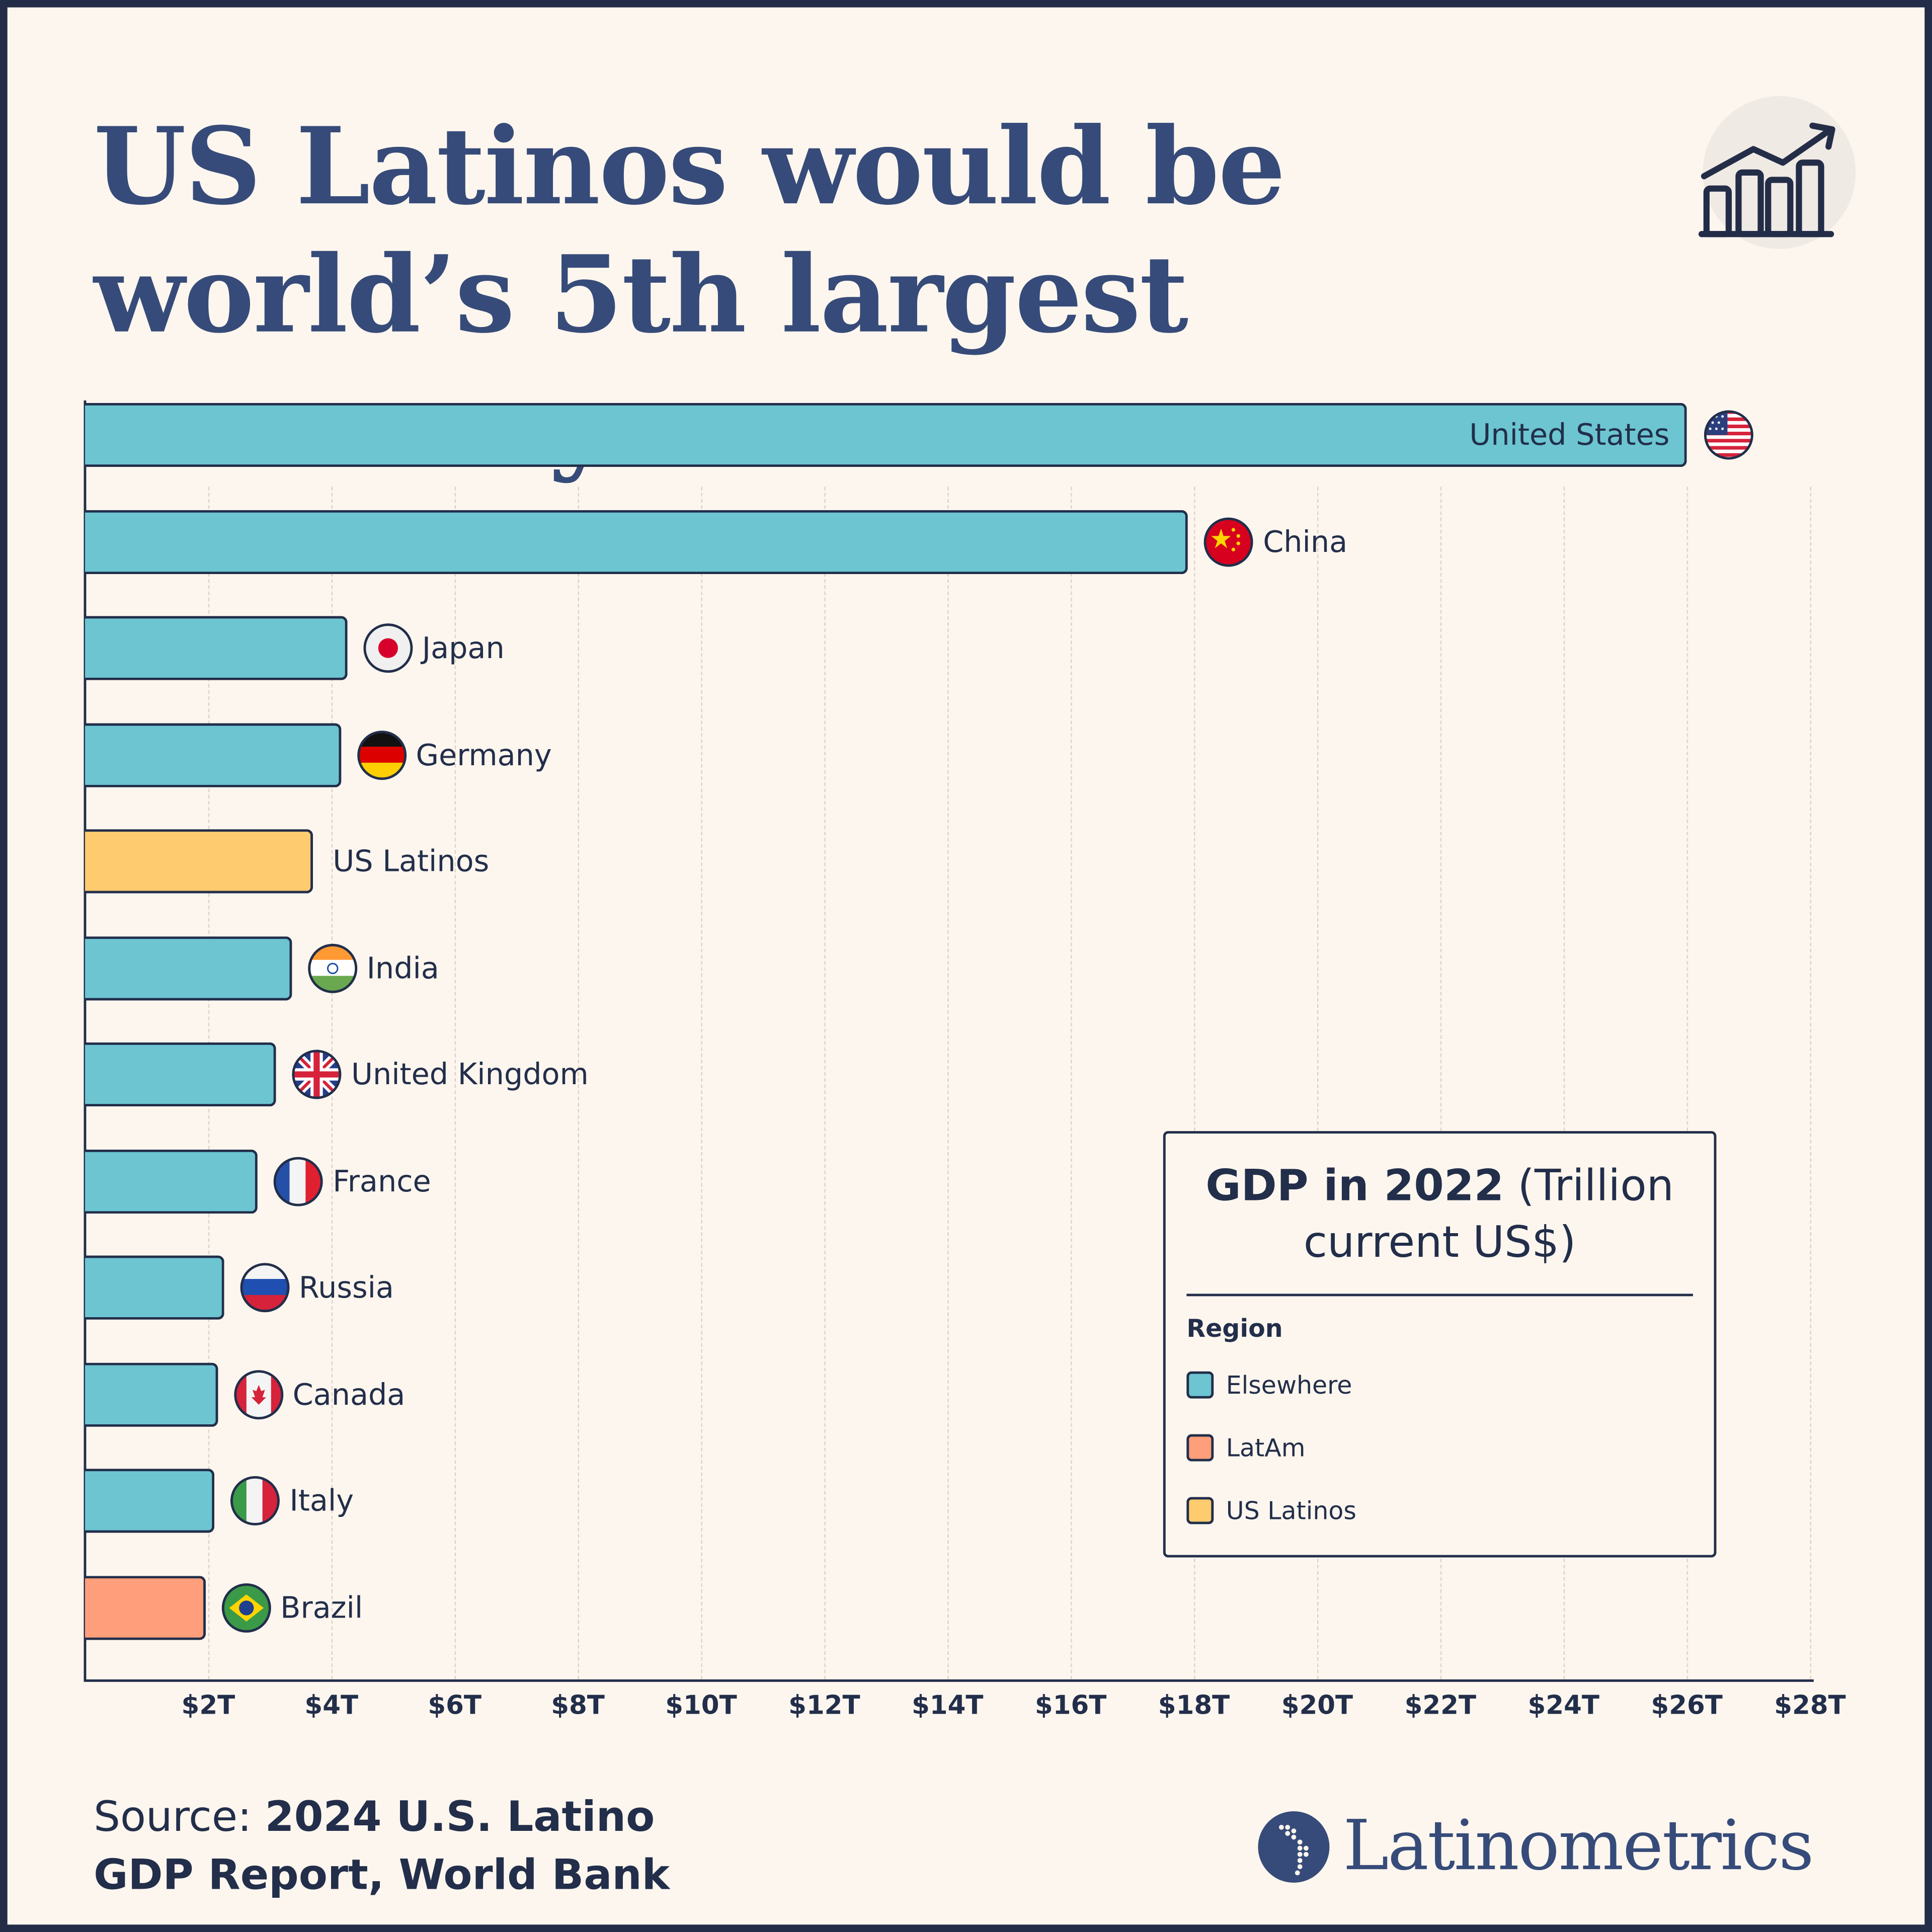 Image resolution: width=1932 pixels, height=1932 pixels. I want to click on bar-brazil, so click(145, 1608).